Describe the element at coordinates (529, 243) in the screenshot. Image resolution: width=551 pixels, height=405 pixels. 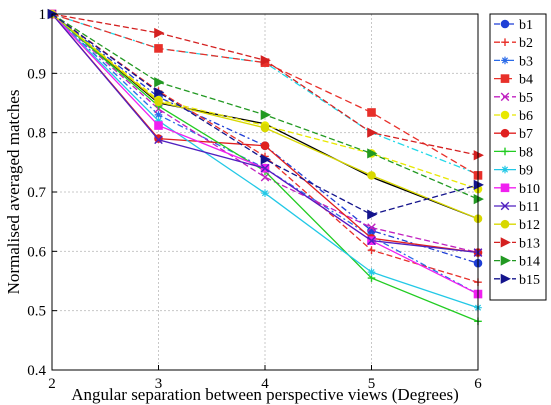
I see `legend-label: b13` at that location.